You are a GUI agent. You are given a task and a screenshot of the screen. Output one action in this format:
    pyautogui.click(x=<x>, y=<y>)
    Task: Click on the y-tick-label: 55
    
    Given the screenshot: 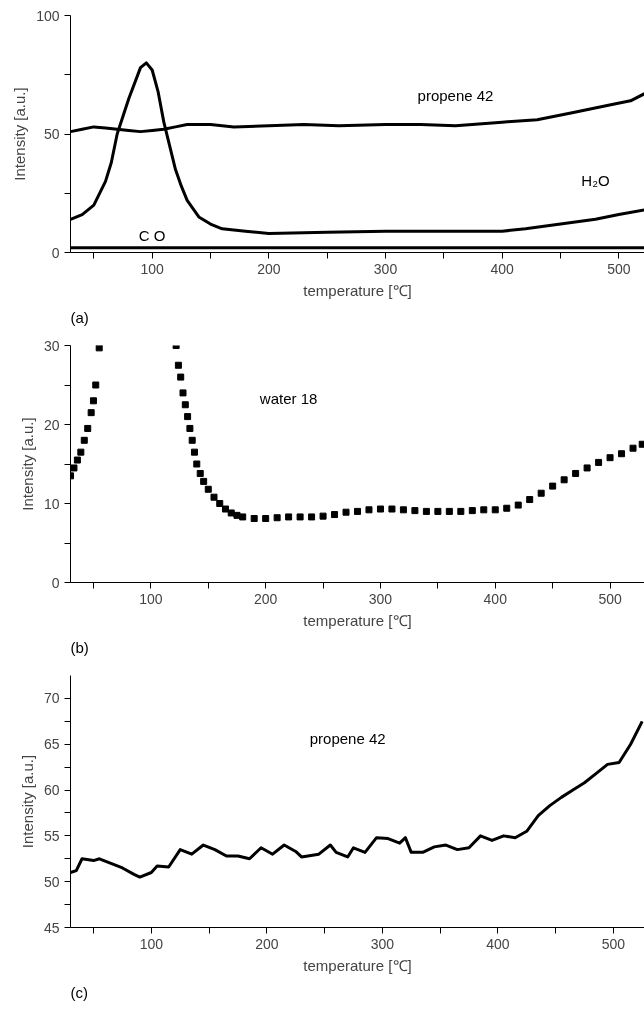 What is the action you would take?
    pyautogui.click(x=51, y=835)
    